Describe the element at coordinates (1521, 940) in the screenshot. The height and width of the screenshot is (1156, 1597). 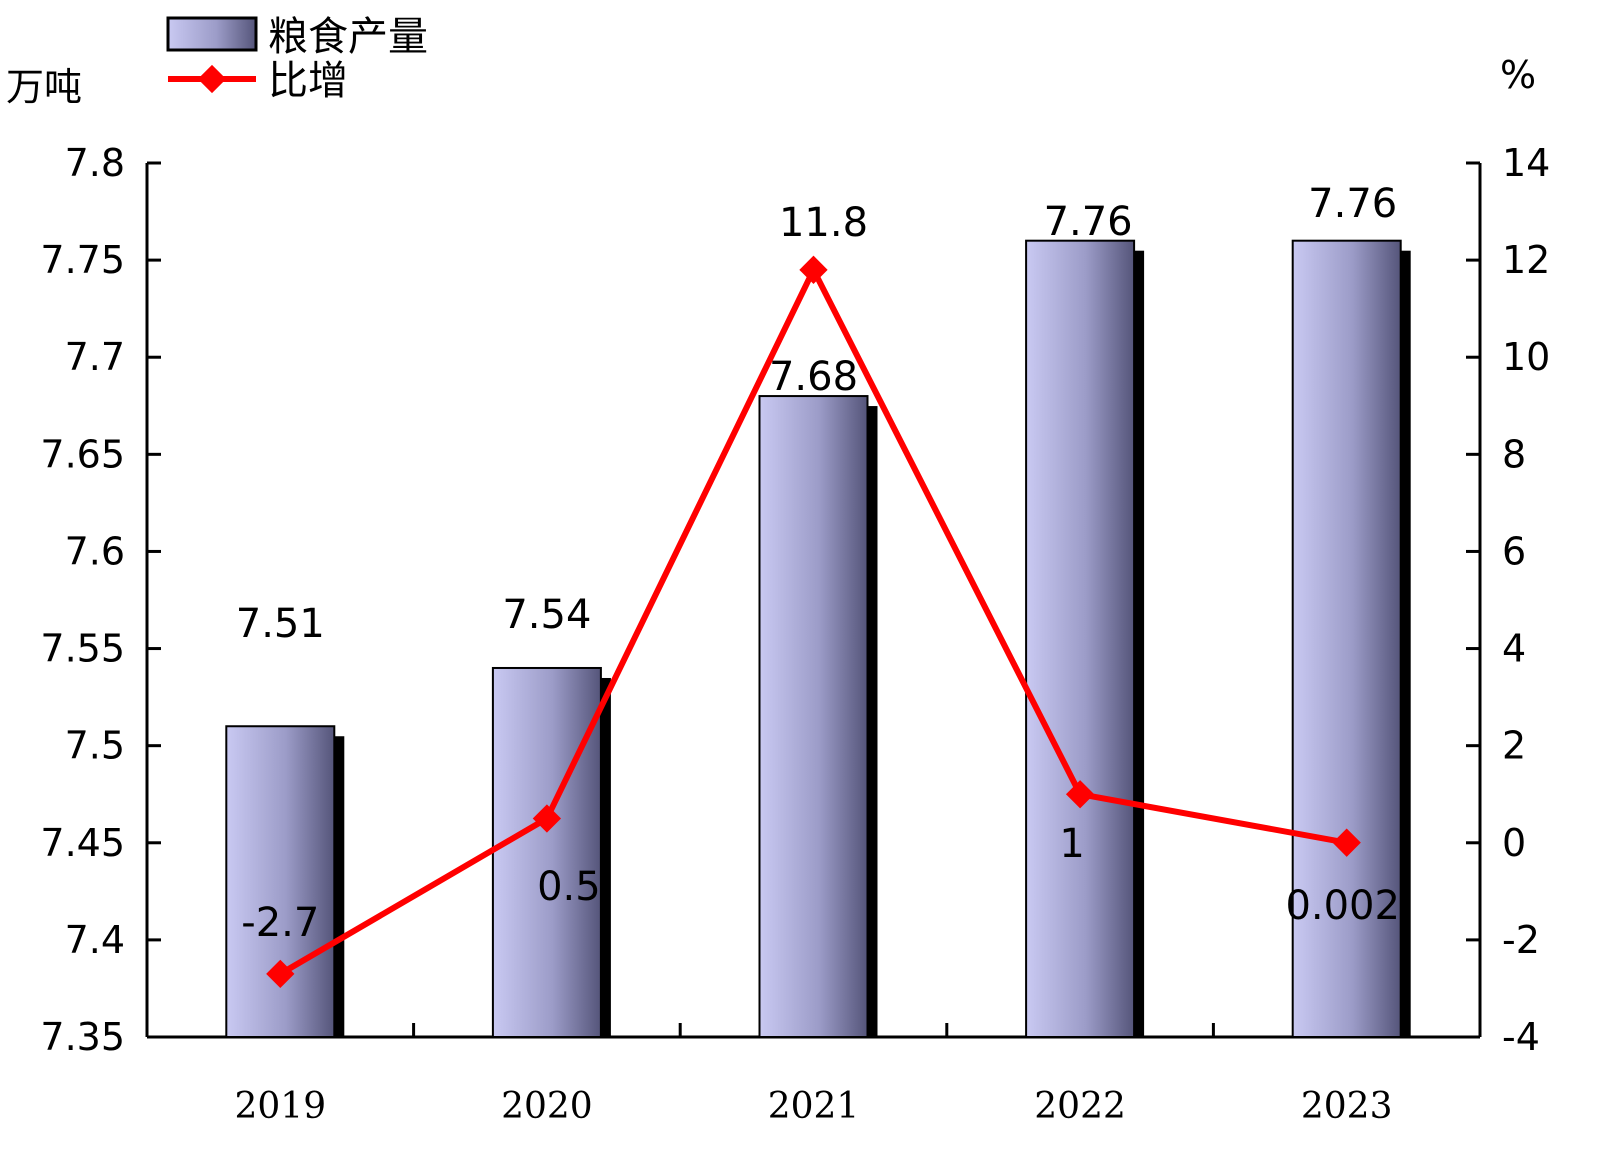
I see `right-tick-label: -2` at that location.